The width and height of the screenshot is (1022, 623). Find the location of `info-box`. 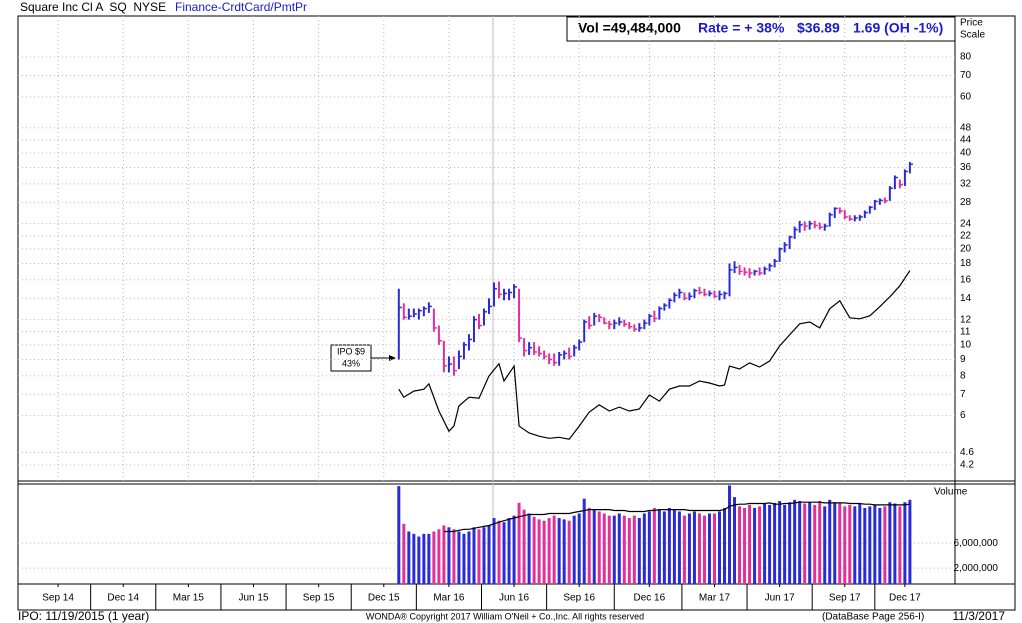

info-box is located at coordinates (761, 29).